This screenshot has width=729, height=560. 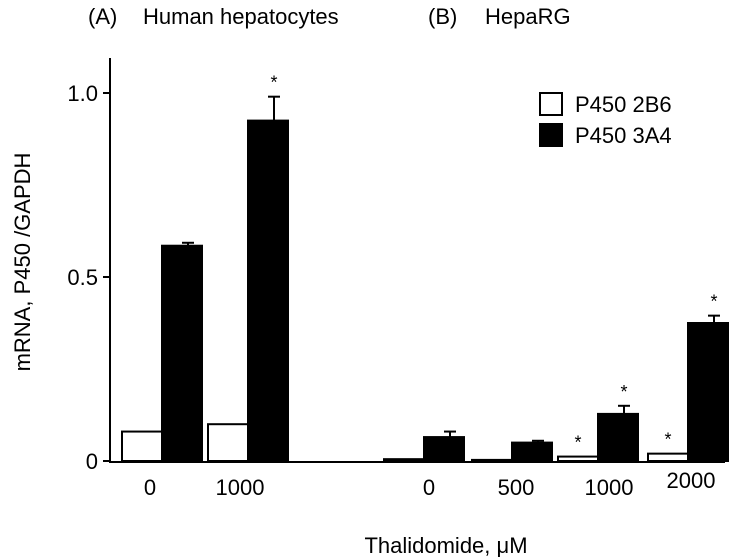 What do you see at coordinates (605, 120) in the screenshot?
I see `legend: P450 2B6 P450 3A4` at bounding box center [605, 120].